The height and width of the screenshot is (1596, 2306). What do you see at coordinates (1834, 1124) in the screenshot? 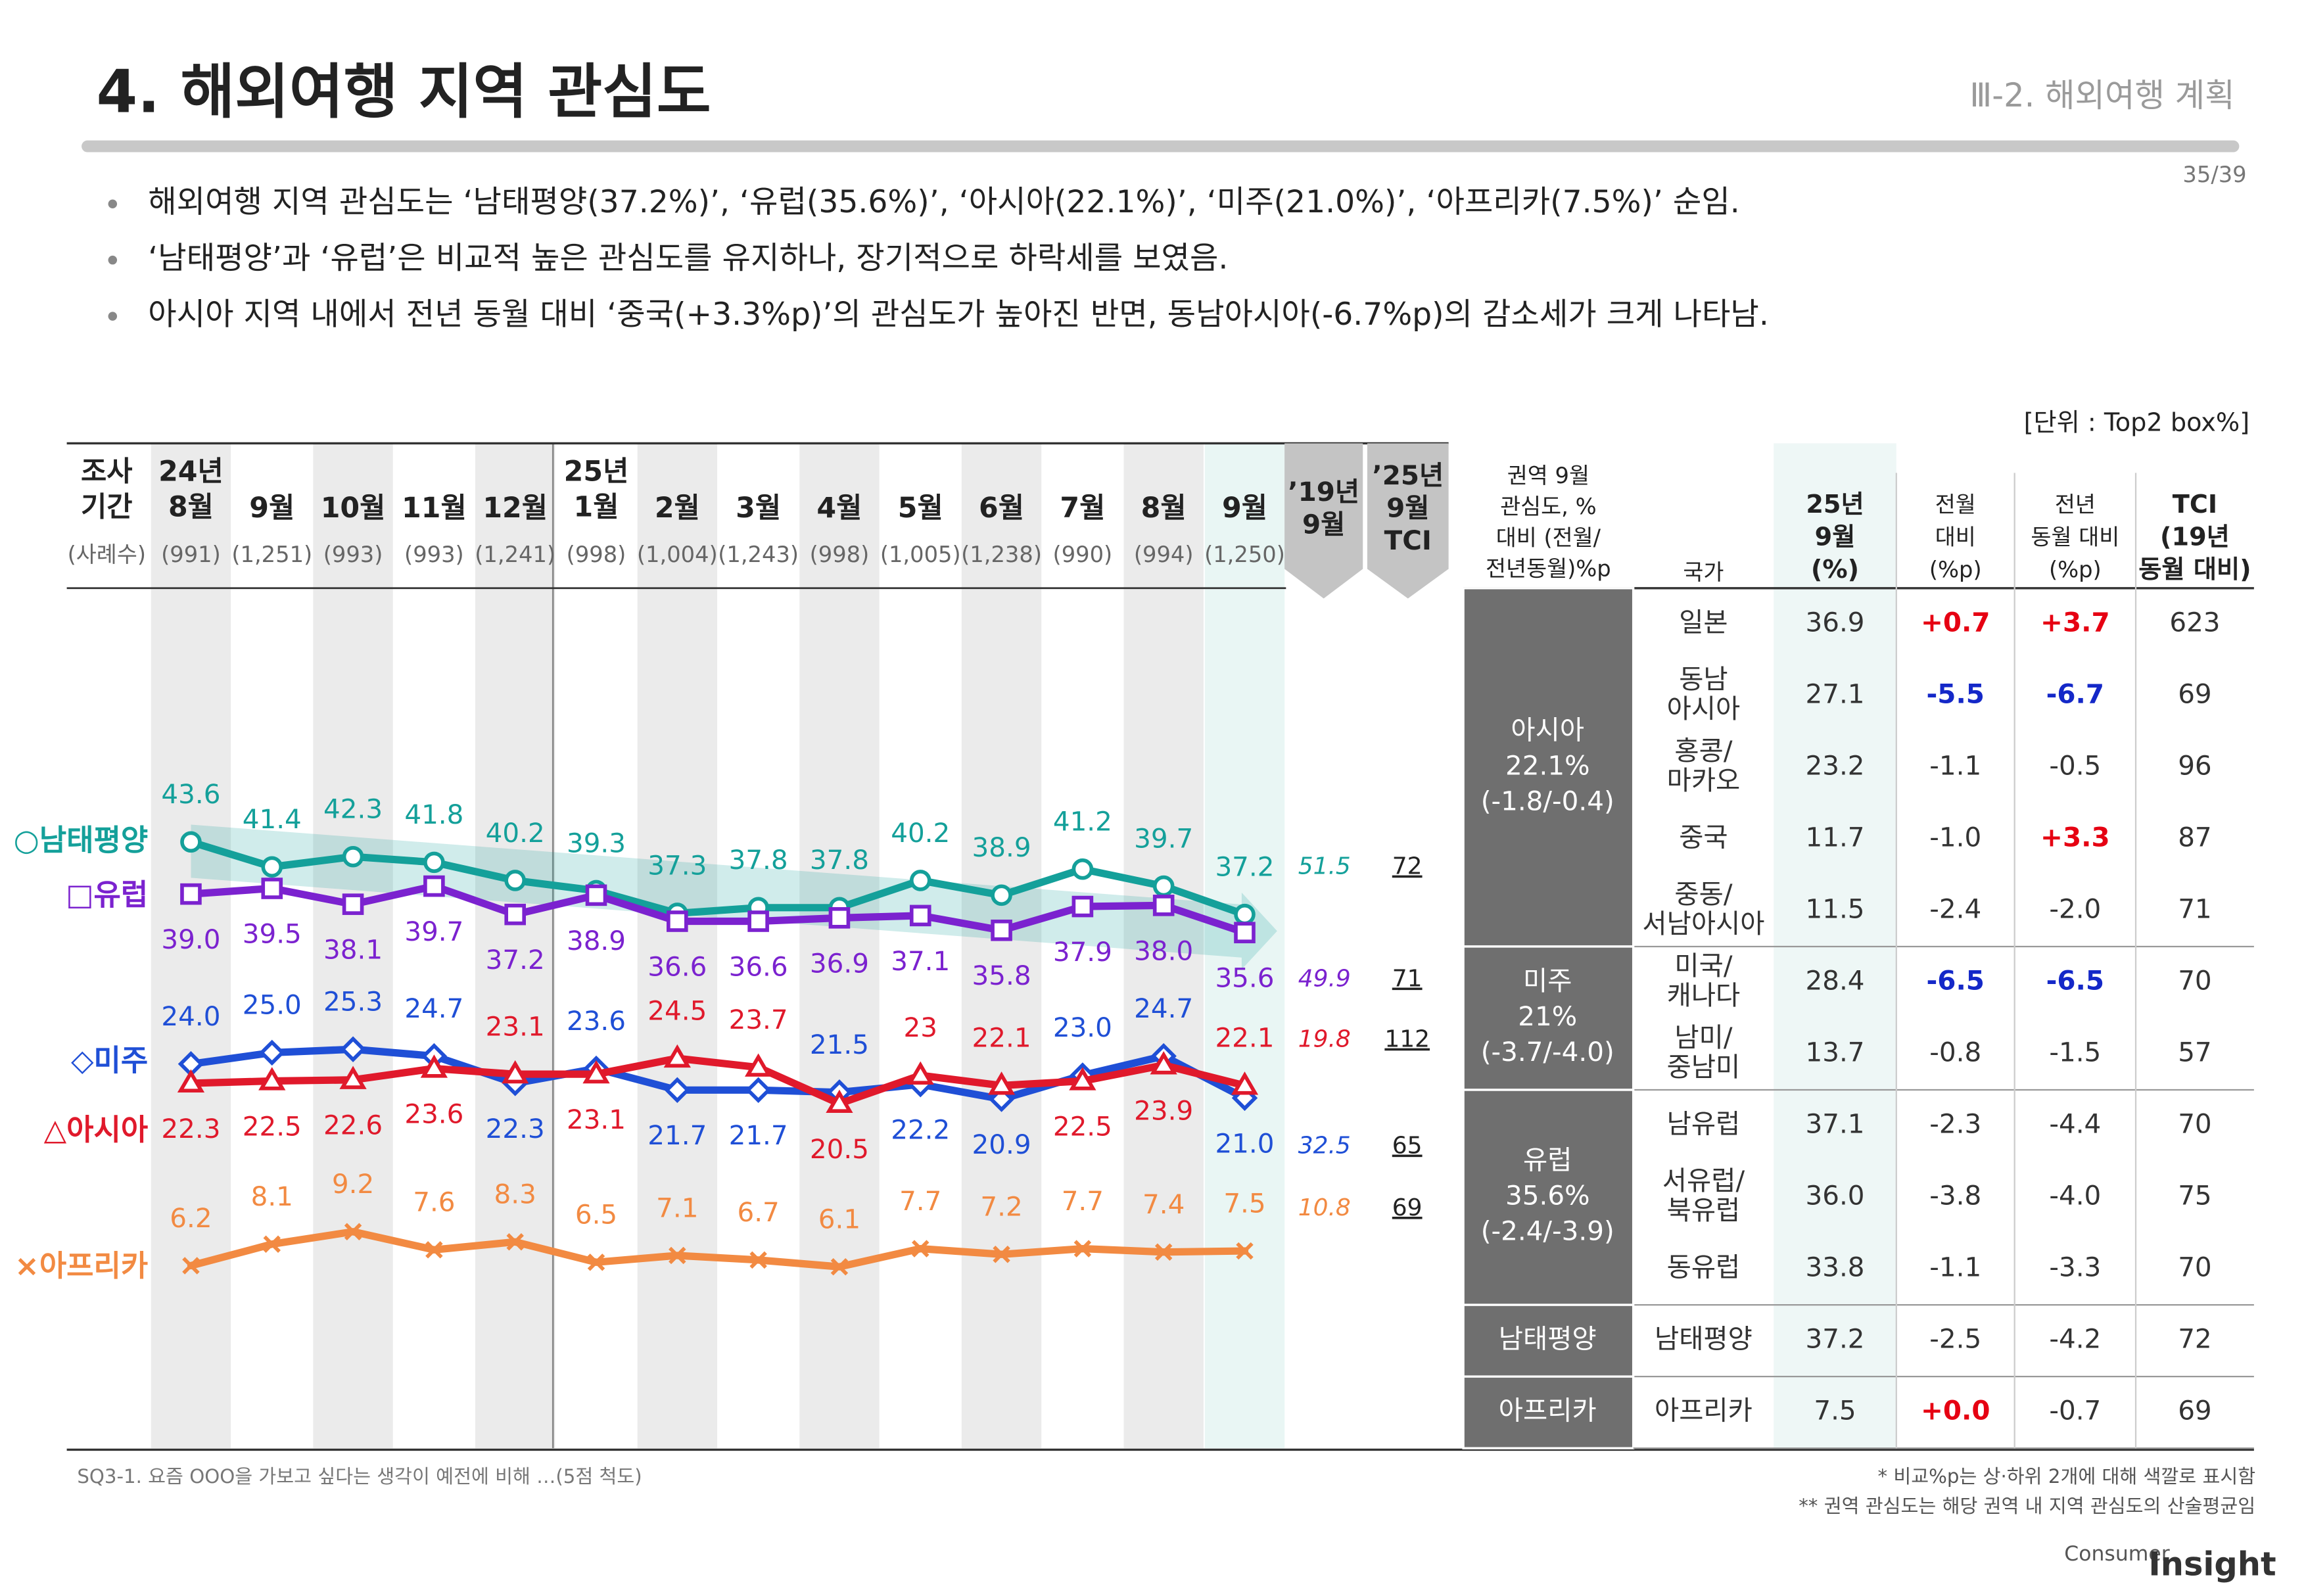
I see `table-cell: 37.1` at bounding box center [1834, 1124].